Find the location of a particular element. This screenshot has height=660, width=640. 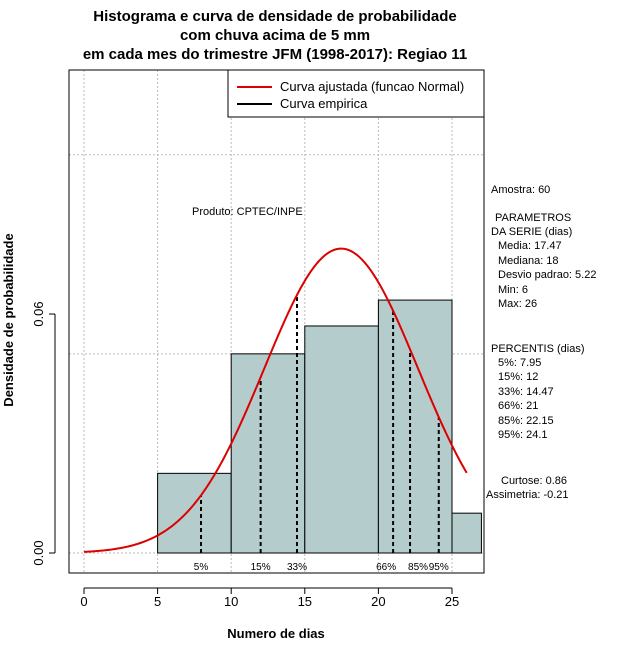

stat-p15: 15%: 12 is located at coordinates (518, 377).